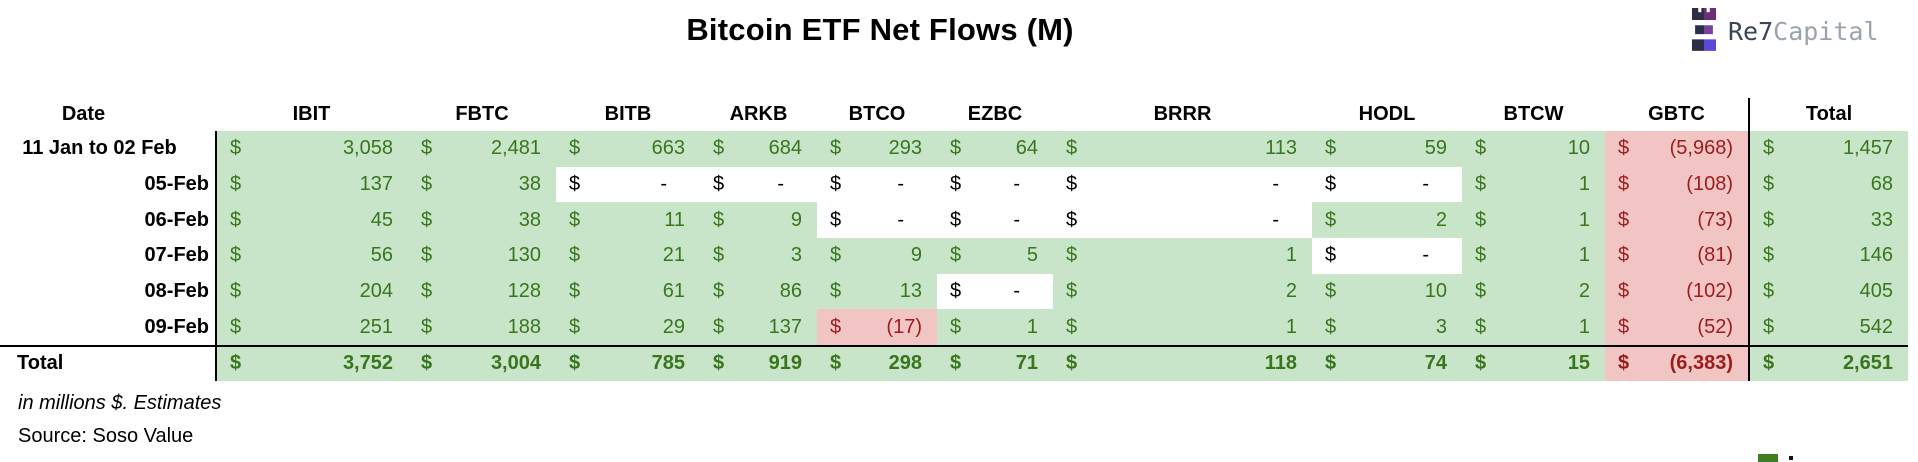 The image size is (1918, 462). What do you see at coordinates (673, 255) in the screenshot?
I see `cell-value: 21` at bounding box center [673, 255].